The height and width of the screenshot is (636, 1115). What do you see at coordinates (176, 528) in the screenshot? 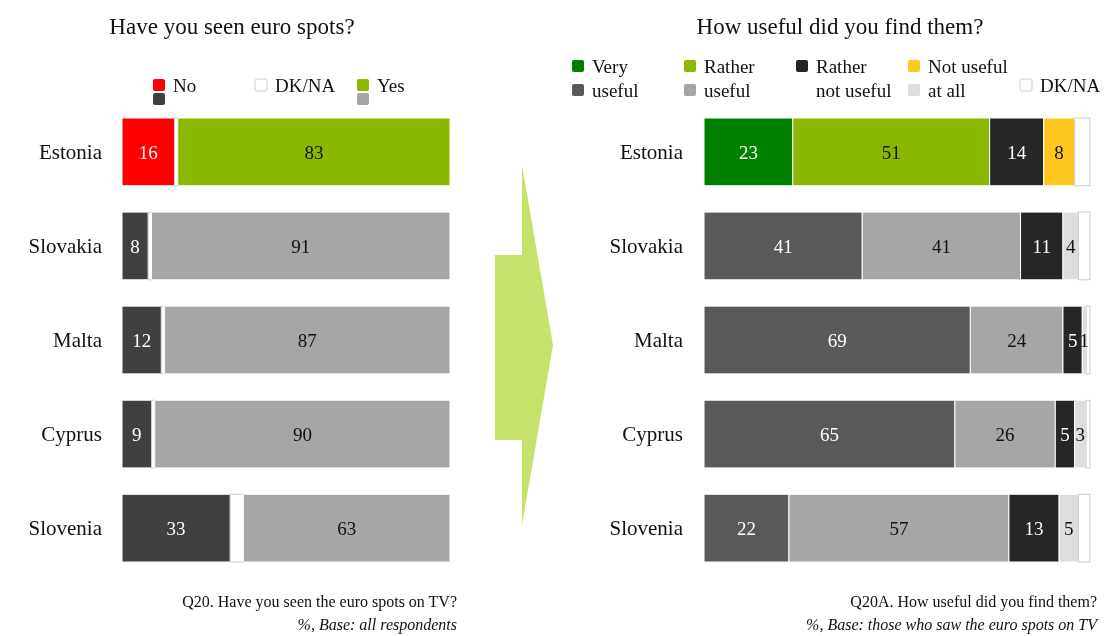
I see `data-label: 33` at bounding box center [176, 528].